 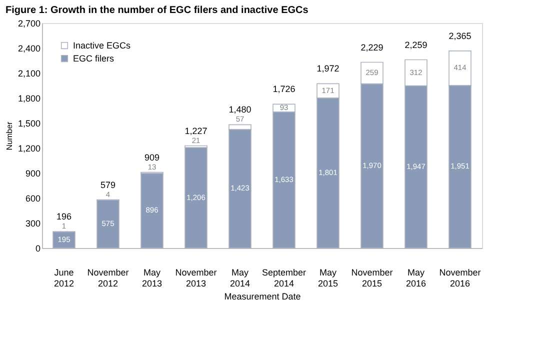 I want to click on x-tick-label: May 2016, so click(x=416, y=278).